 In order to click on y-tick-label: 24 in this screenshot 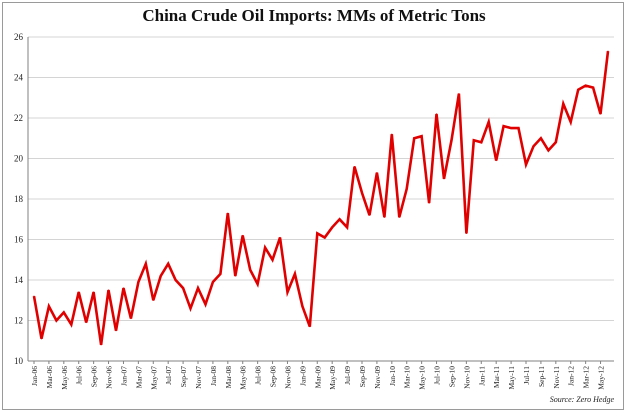, I will do `click(19, 78)`.